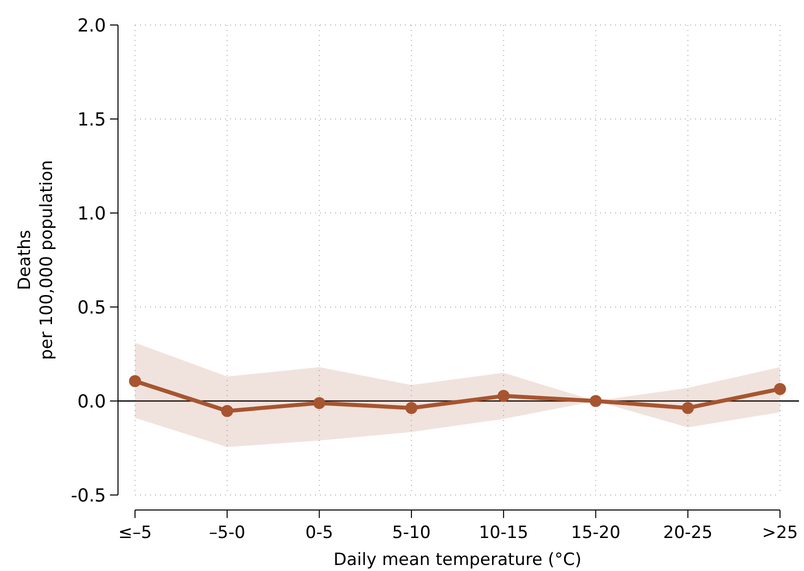 This screenshot has height=571, width=804. I want to click on x-tick-label: ≤–5, so click(135, 533).